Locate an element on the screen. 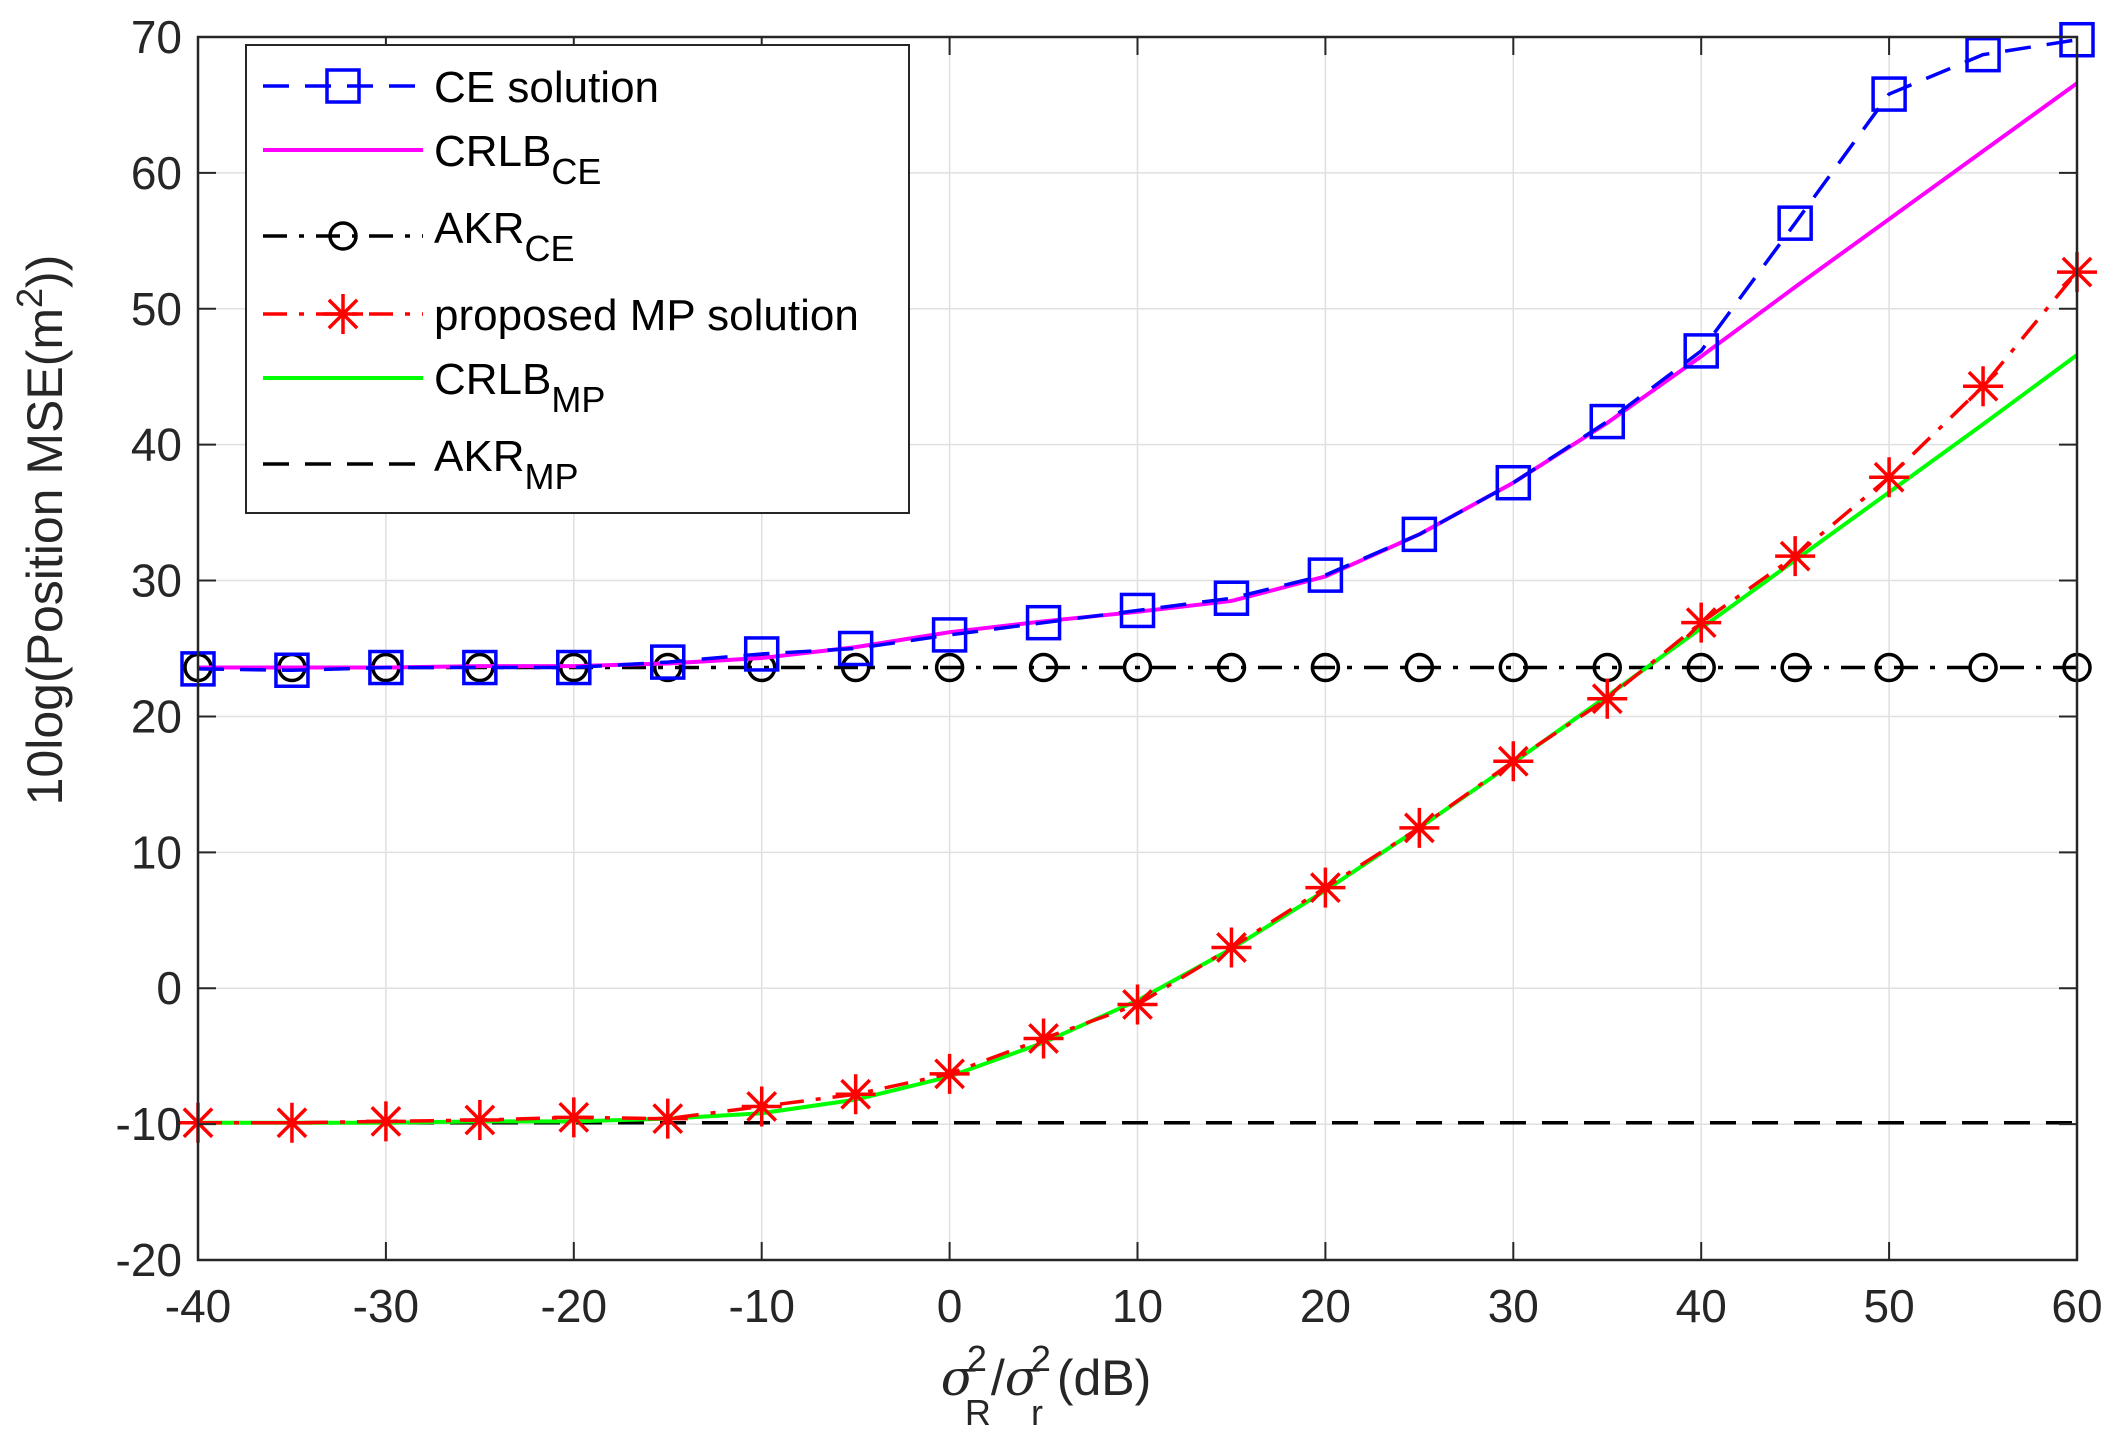 The image size is (2117, 1432). legend-label-proposed-mp: proposed MP solution is located at coordinates (646, 315).